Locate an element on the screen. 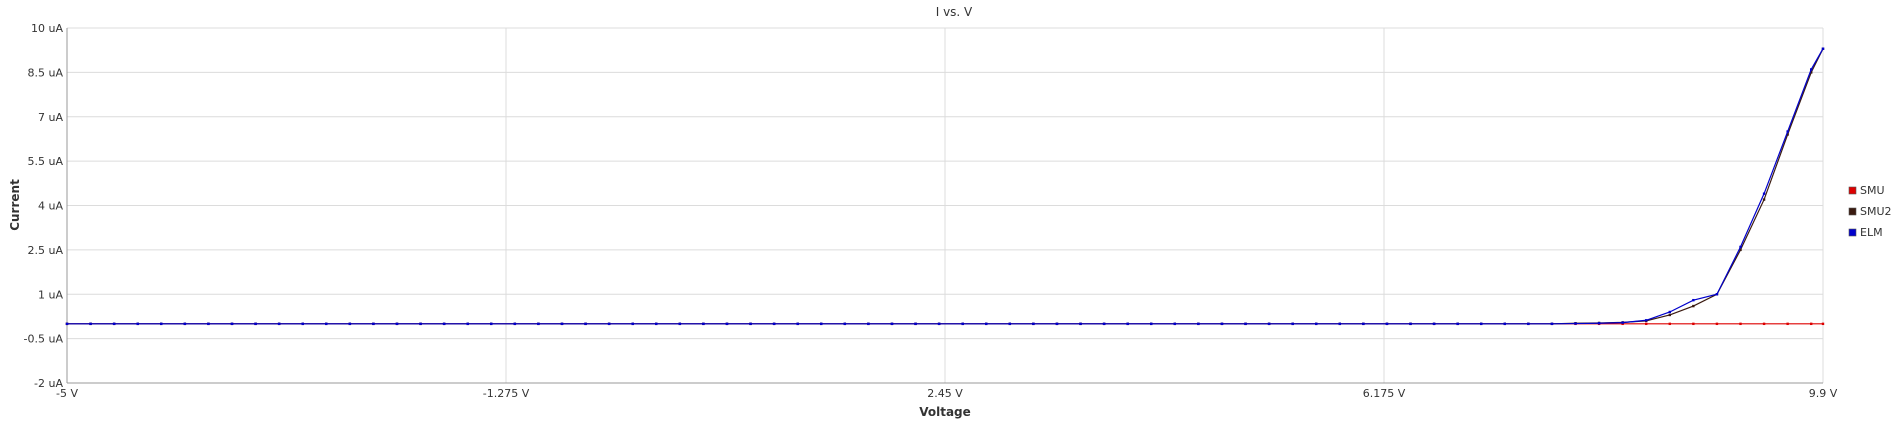 This screenshot has height=424, width=1902. x-tick-label: -1.275 V is located at coordinates (506, 393).